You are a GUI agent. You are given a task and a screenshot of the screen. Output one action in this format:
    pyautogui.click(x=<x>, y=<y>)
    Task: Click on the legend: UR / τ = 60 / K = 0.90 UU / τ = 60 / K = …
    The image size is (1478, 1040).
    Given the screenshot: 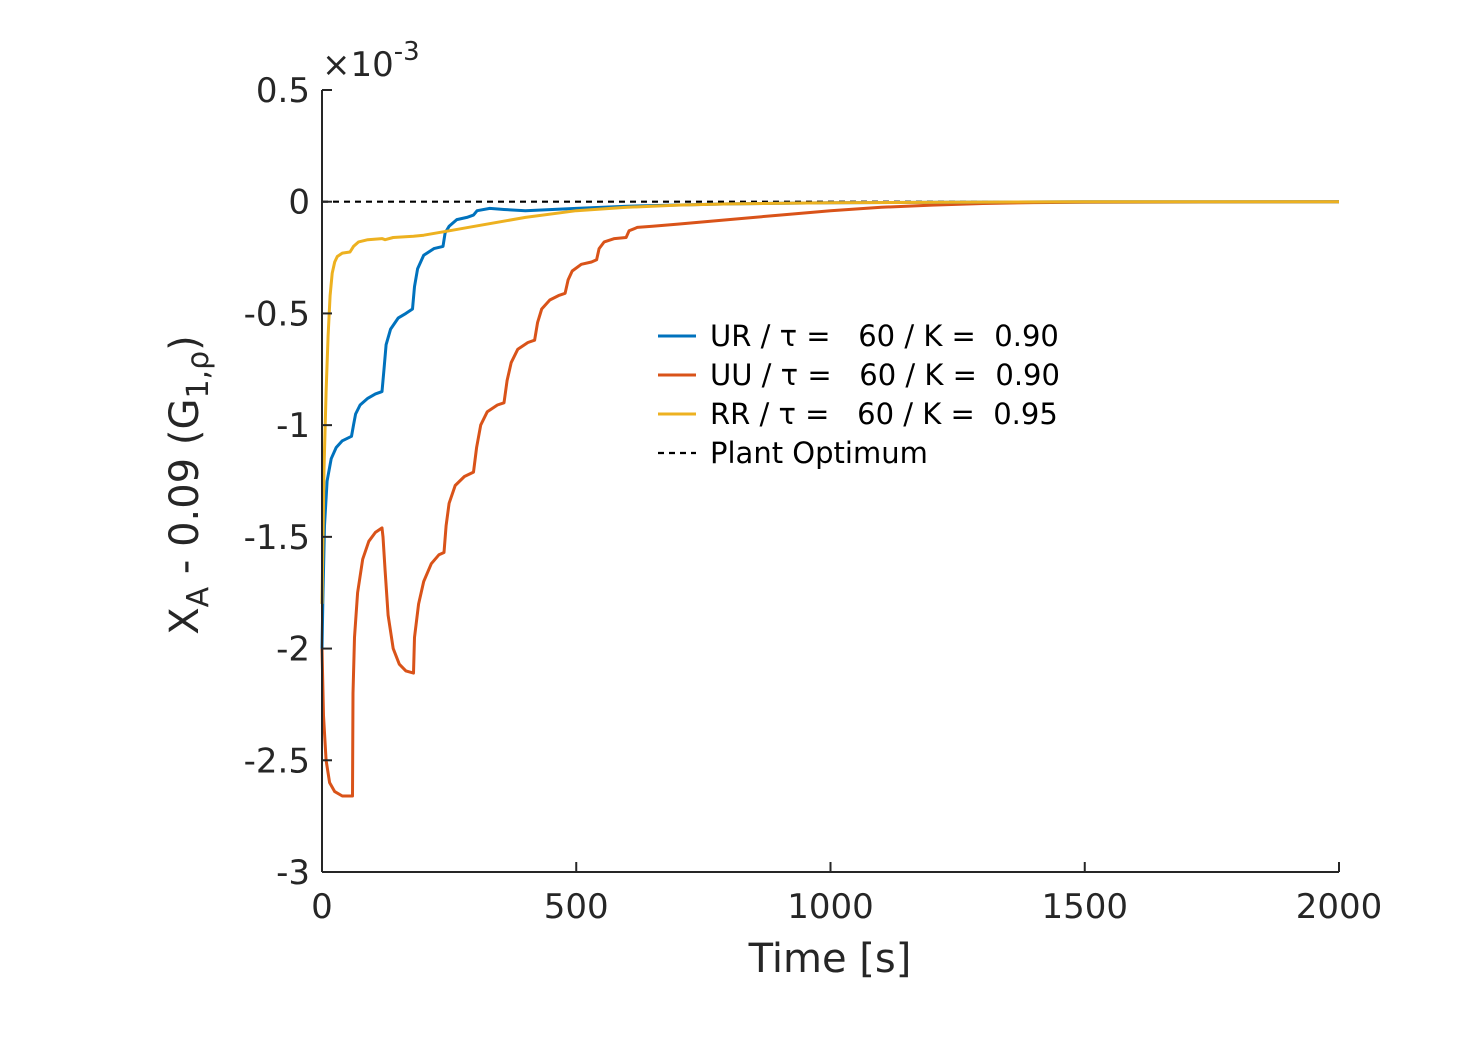 What is the action you would take?
    pyautogui.click(x=859, y=394)
    